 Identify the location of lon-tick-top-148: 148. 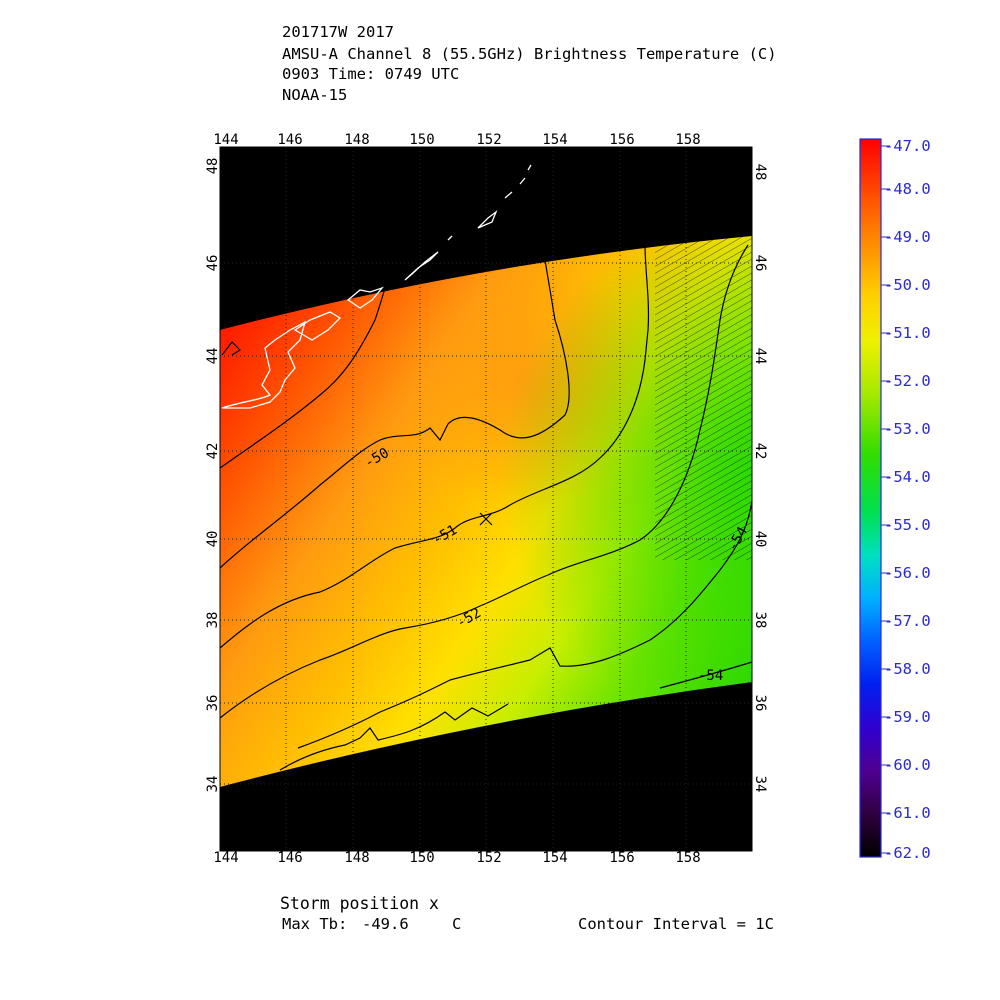
(356, 140).